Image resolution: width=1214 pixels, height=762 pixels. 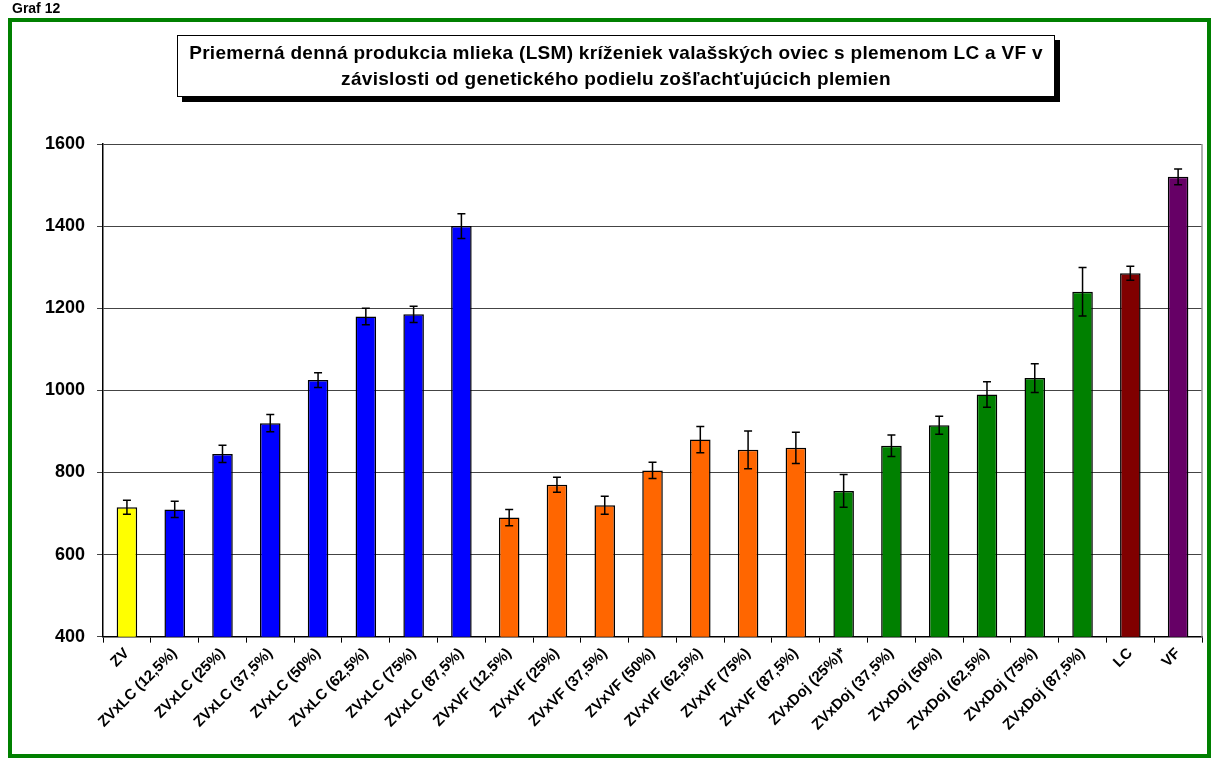 What do you see at coordinates (65, 389) in the screenshot?
I see `y-tick-label: 1000` at bounding box center [65, 389].